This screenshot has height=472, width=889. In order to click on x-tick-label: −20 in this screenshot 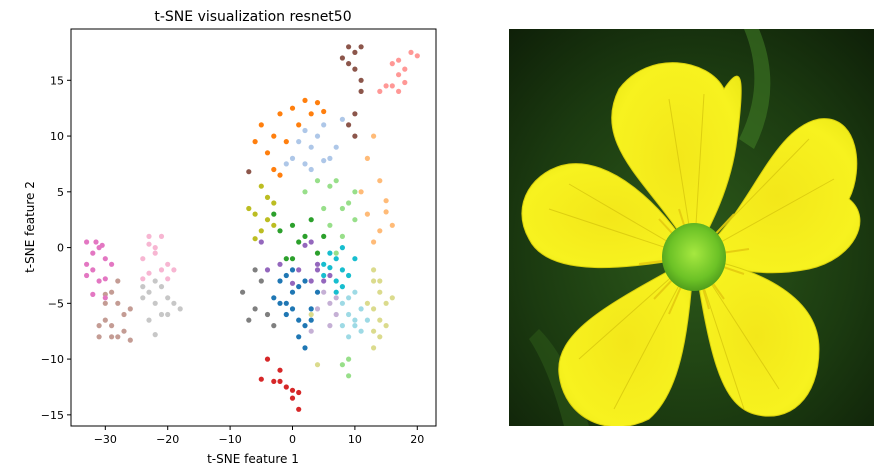, I will do `click(167, 439)`.